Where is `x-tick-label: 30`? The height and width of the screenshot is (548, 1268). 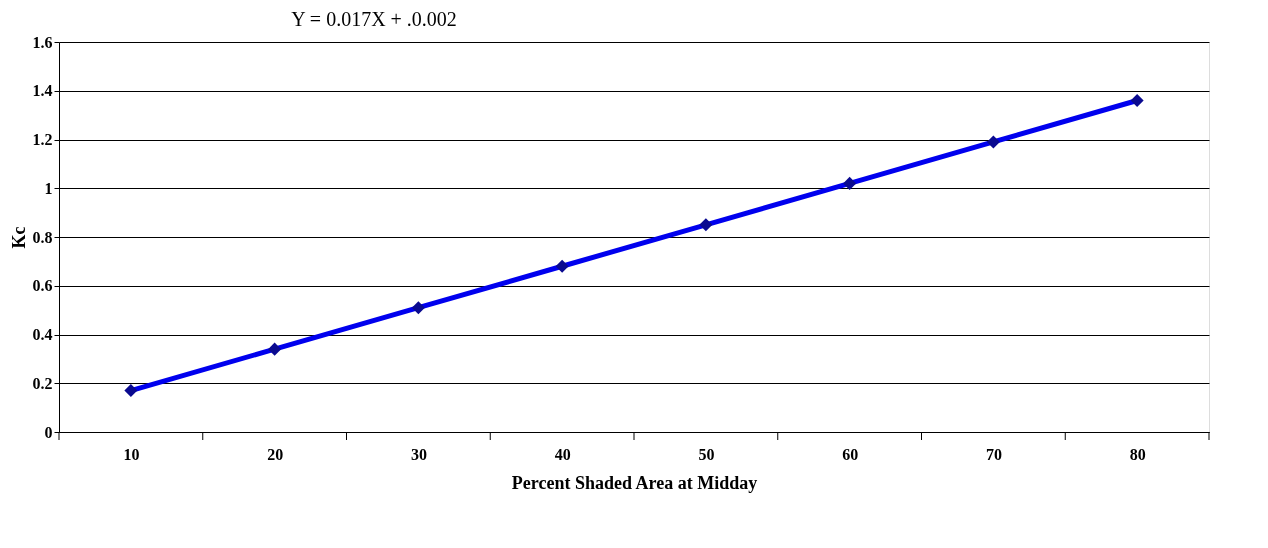
x-tick-label: 30 is located at coordinates (418, 454).